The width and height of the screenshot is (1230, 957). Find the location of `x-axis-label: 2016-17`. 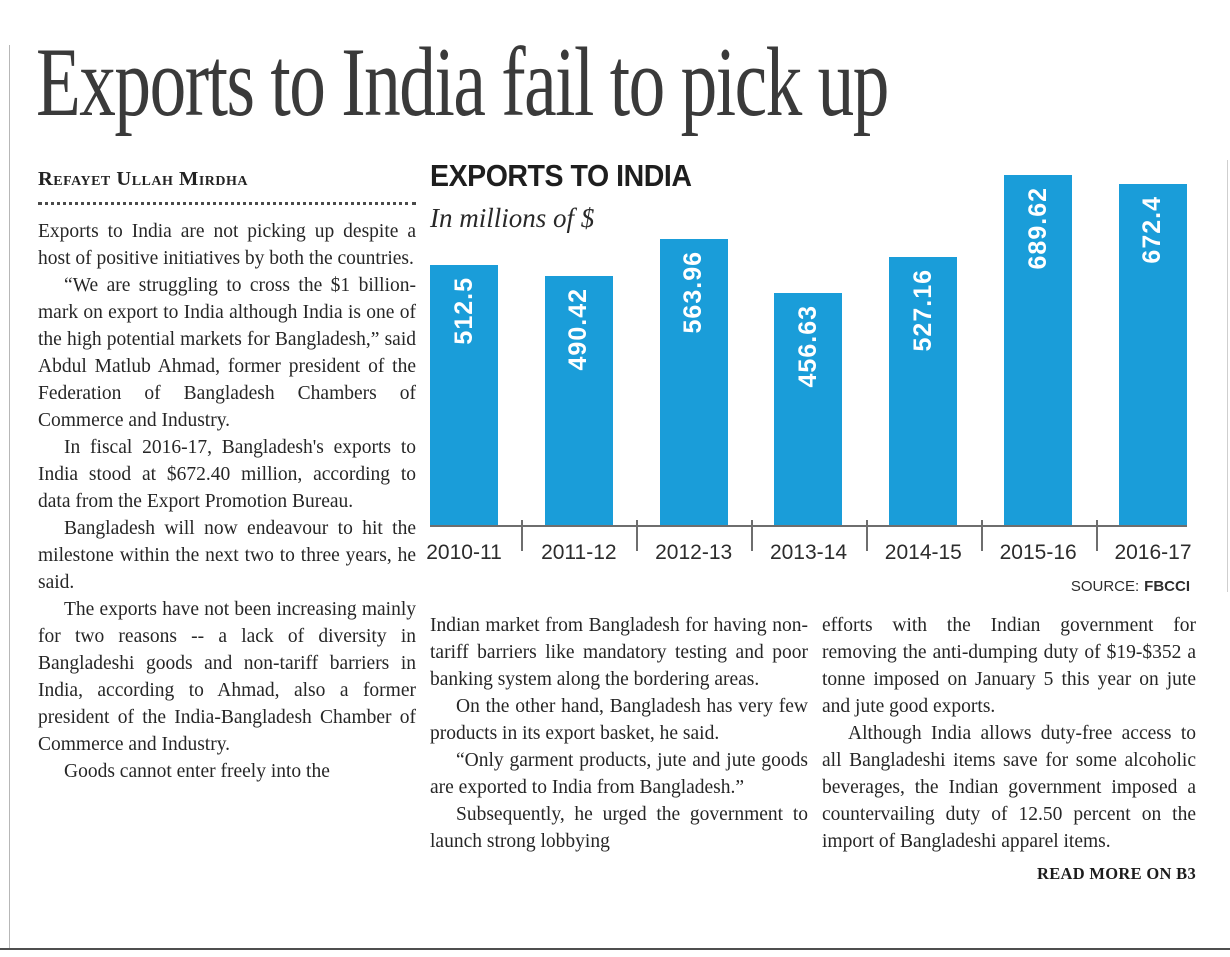

x-axis-label: 2016-17 is located at coordinates (1153, 552).